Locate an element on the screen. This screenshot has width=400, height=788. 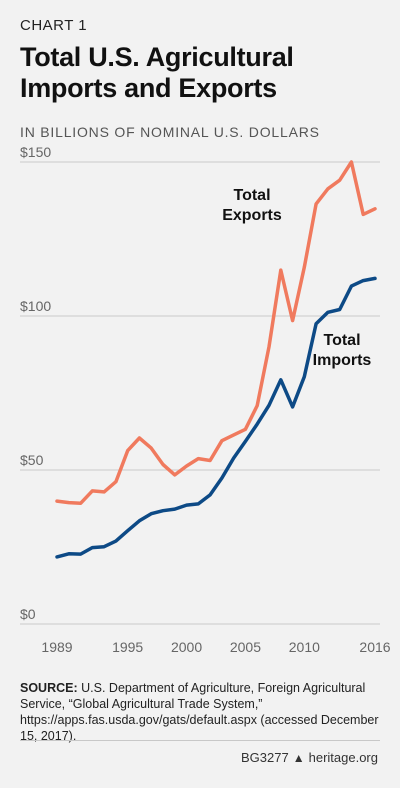
chart-subtitle: IN BILLIONS OF NOMINAL U.S. DOLLARS is located at coordinates (170, 132).